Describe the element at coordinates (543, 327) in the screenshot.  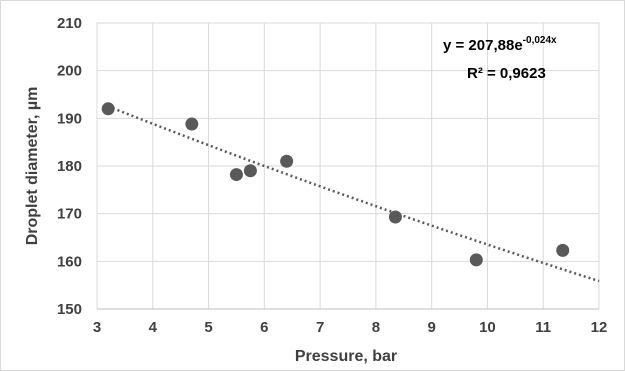
I see `x-tick-label: 11` at that location.